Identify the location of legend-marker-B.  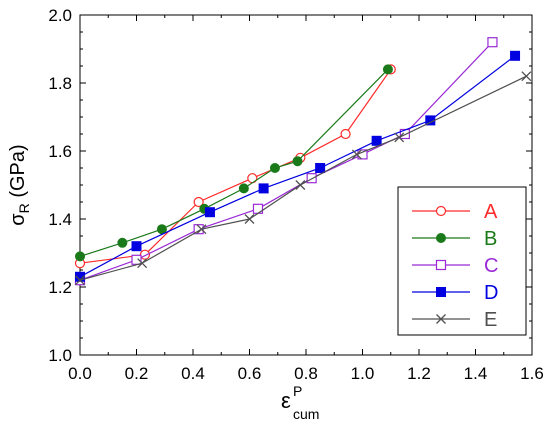
(441, 238).